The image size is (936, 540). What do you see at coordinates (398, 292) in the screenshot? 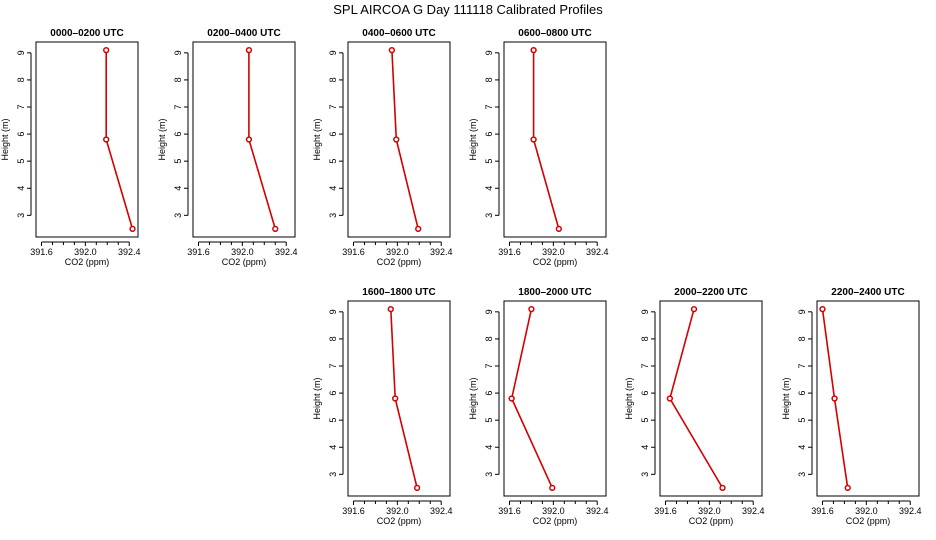
I see `panel-title: 1600–1800 UTC` at bounding box center [398, 292].